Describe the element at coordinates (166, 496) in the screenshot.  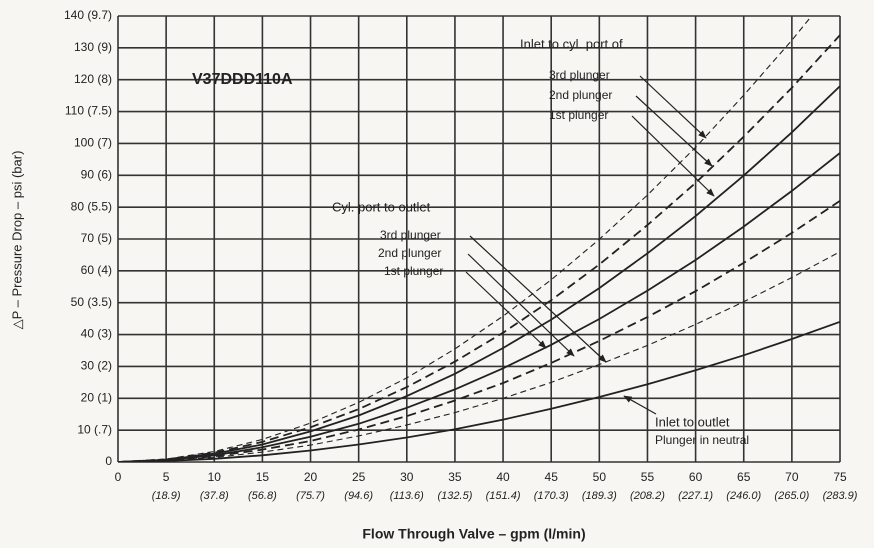
I see `x-tick-sublabel: (18.9)` at that location.